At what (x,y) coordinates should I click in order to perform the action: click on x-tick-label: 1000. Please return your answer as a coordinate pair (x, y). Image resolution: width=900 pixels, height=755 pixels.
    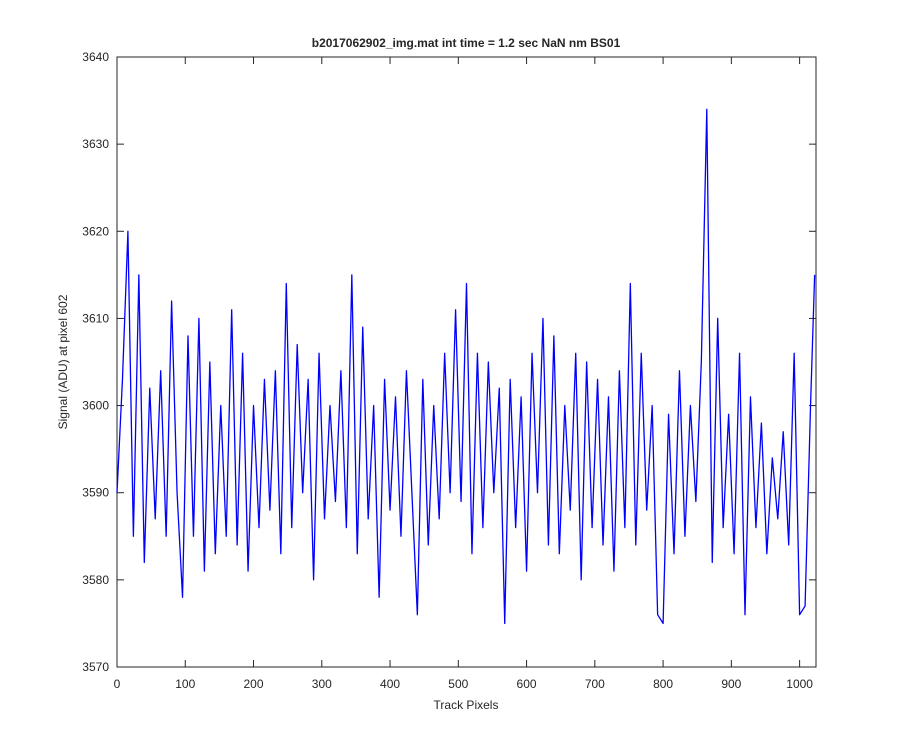
    Looking at the image, I should click on (799, 684).